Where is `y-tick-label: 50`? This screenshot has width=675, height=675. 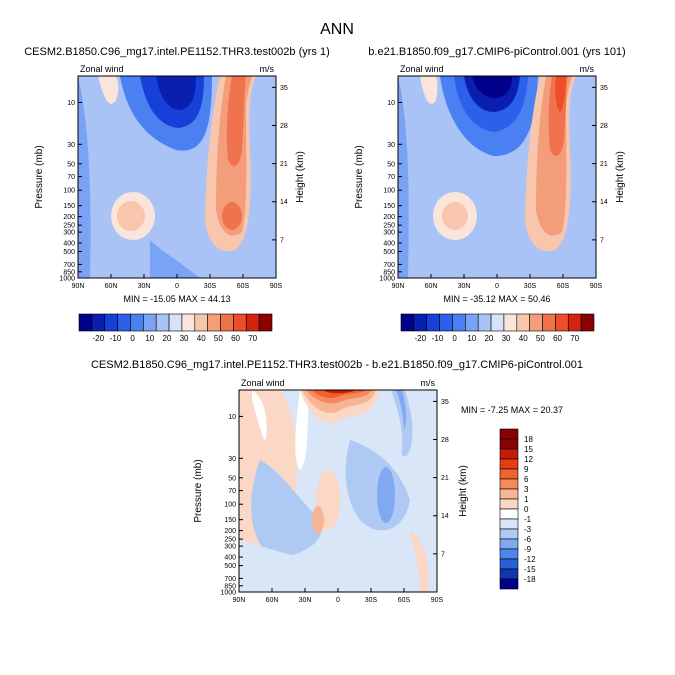
y-tick-label: 50 is located at coordinates (391, 164).